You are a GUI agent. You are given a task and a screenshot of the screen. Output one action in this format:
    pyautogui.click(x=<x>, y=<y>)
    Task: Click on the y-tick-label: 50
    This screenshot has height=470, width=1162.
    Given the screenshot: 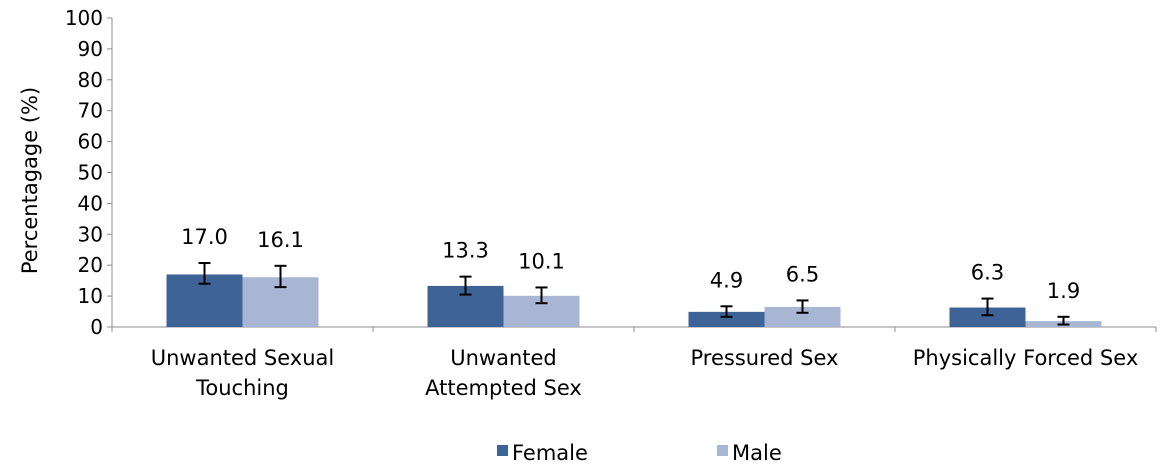 What is the action you would take?
    pyautogui.click(x=90, y=173)
    